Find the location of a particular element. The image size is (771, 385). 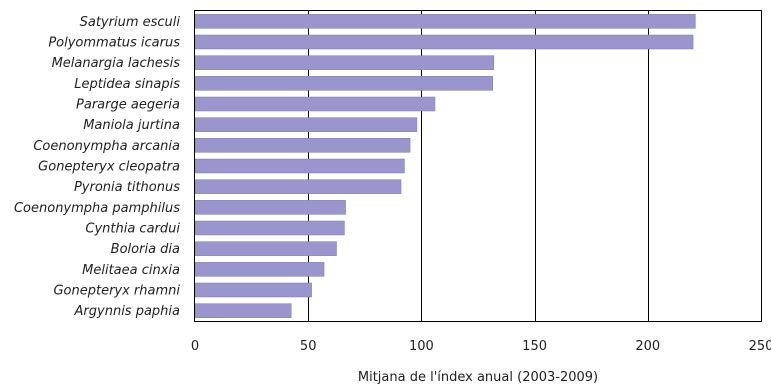

category-label: Polyommatus icarus is located at coordinates (114, 43).